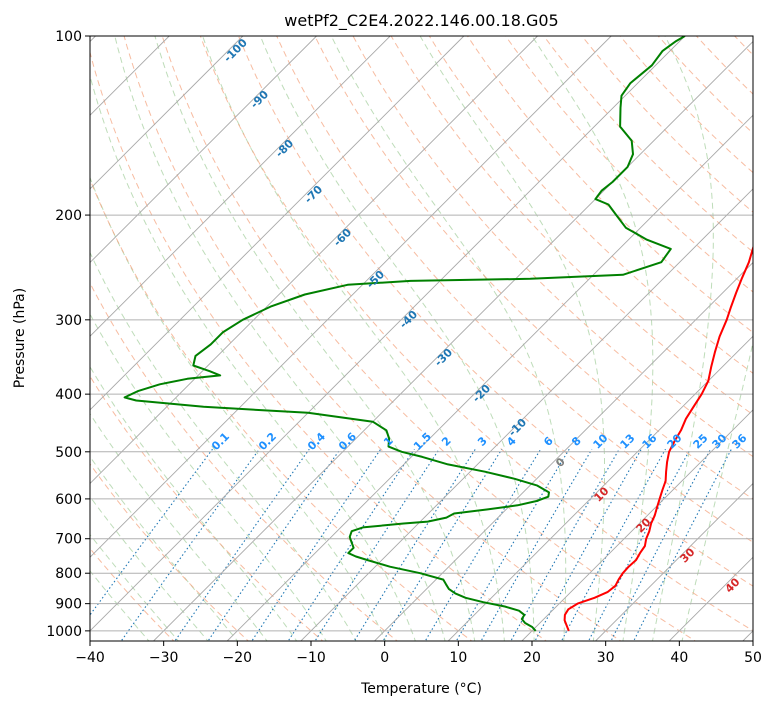 The width and height of the screenshot is (775, 713). Describe the element at coordinates (606, 658) in the screenshot. I see `x-tick-label: 30` at that location.